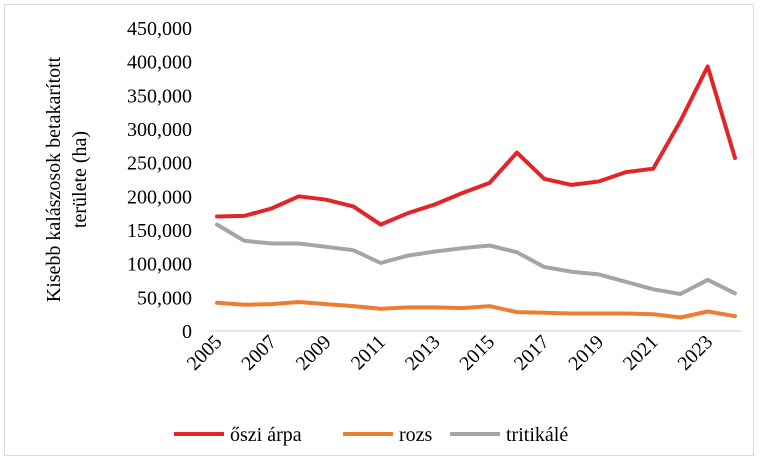  What do you see at coordinates (368, 352) in the screenshot?
I see `x-tick-label: 2011` at bounding box center [368, 352].